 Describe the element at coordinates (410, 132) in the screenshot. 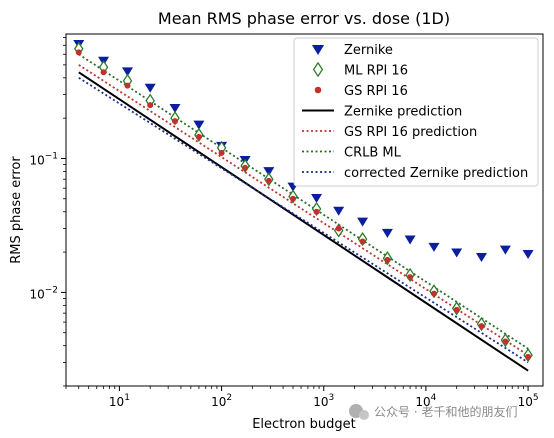

I see `legend-label: GS RPI 16 prediction` at that location.